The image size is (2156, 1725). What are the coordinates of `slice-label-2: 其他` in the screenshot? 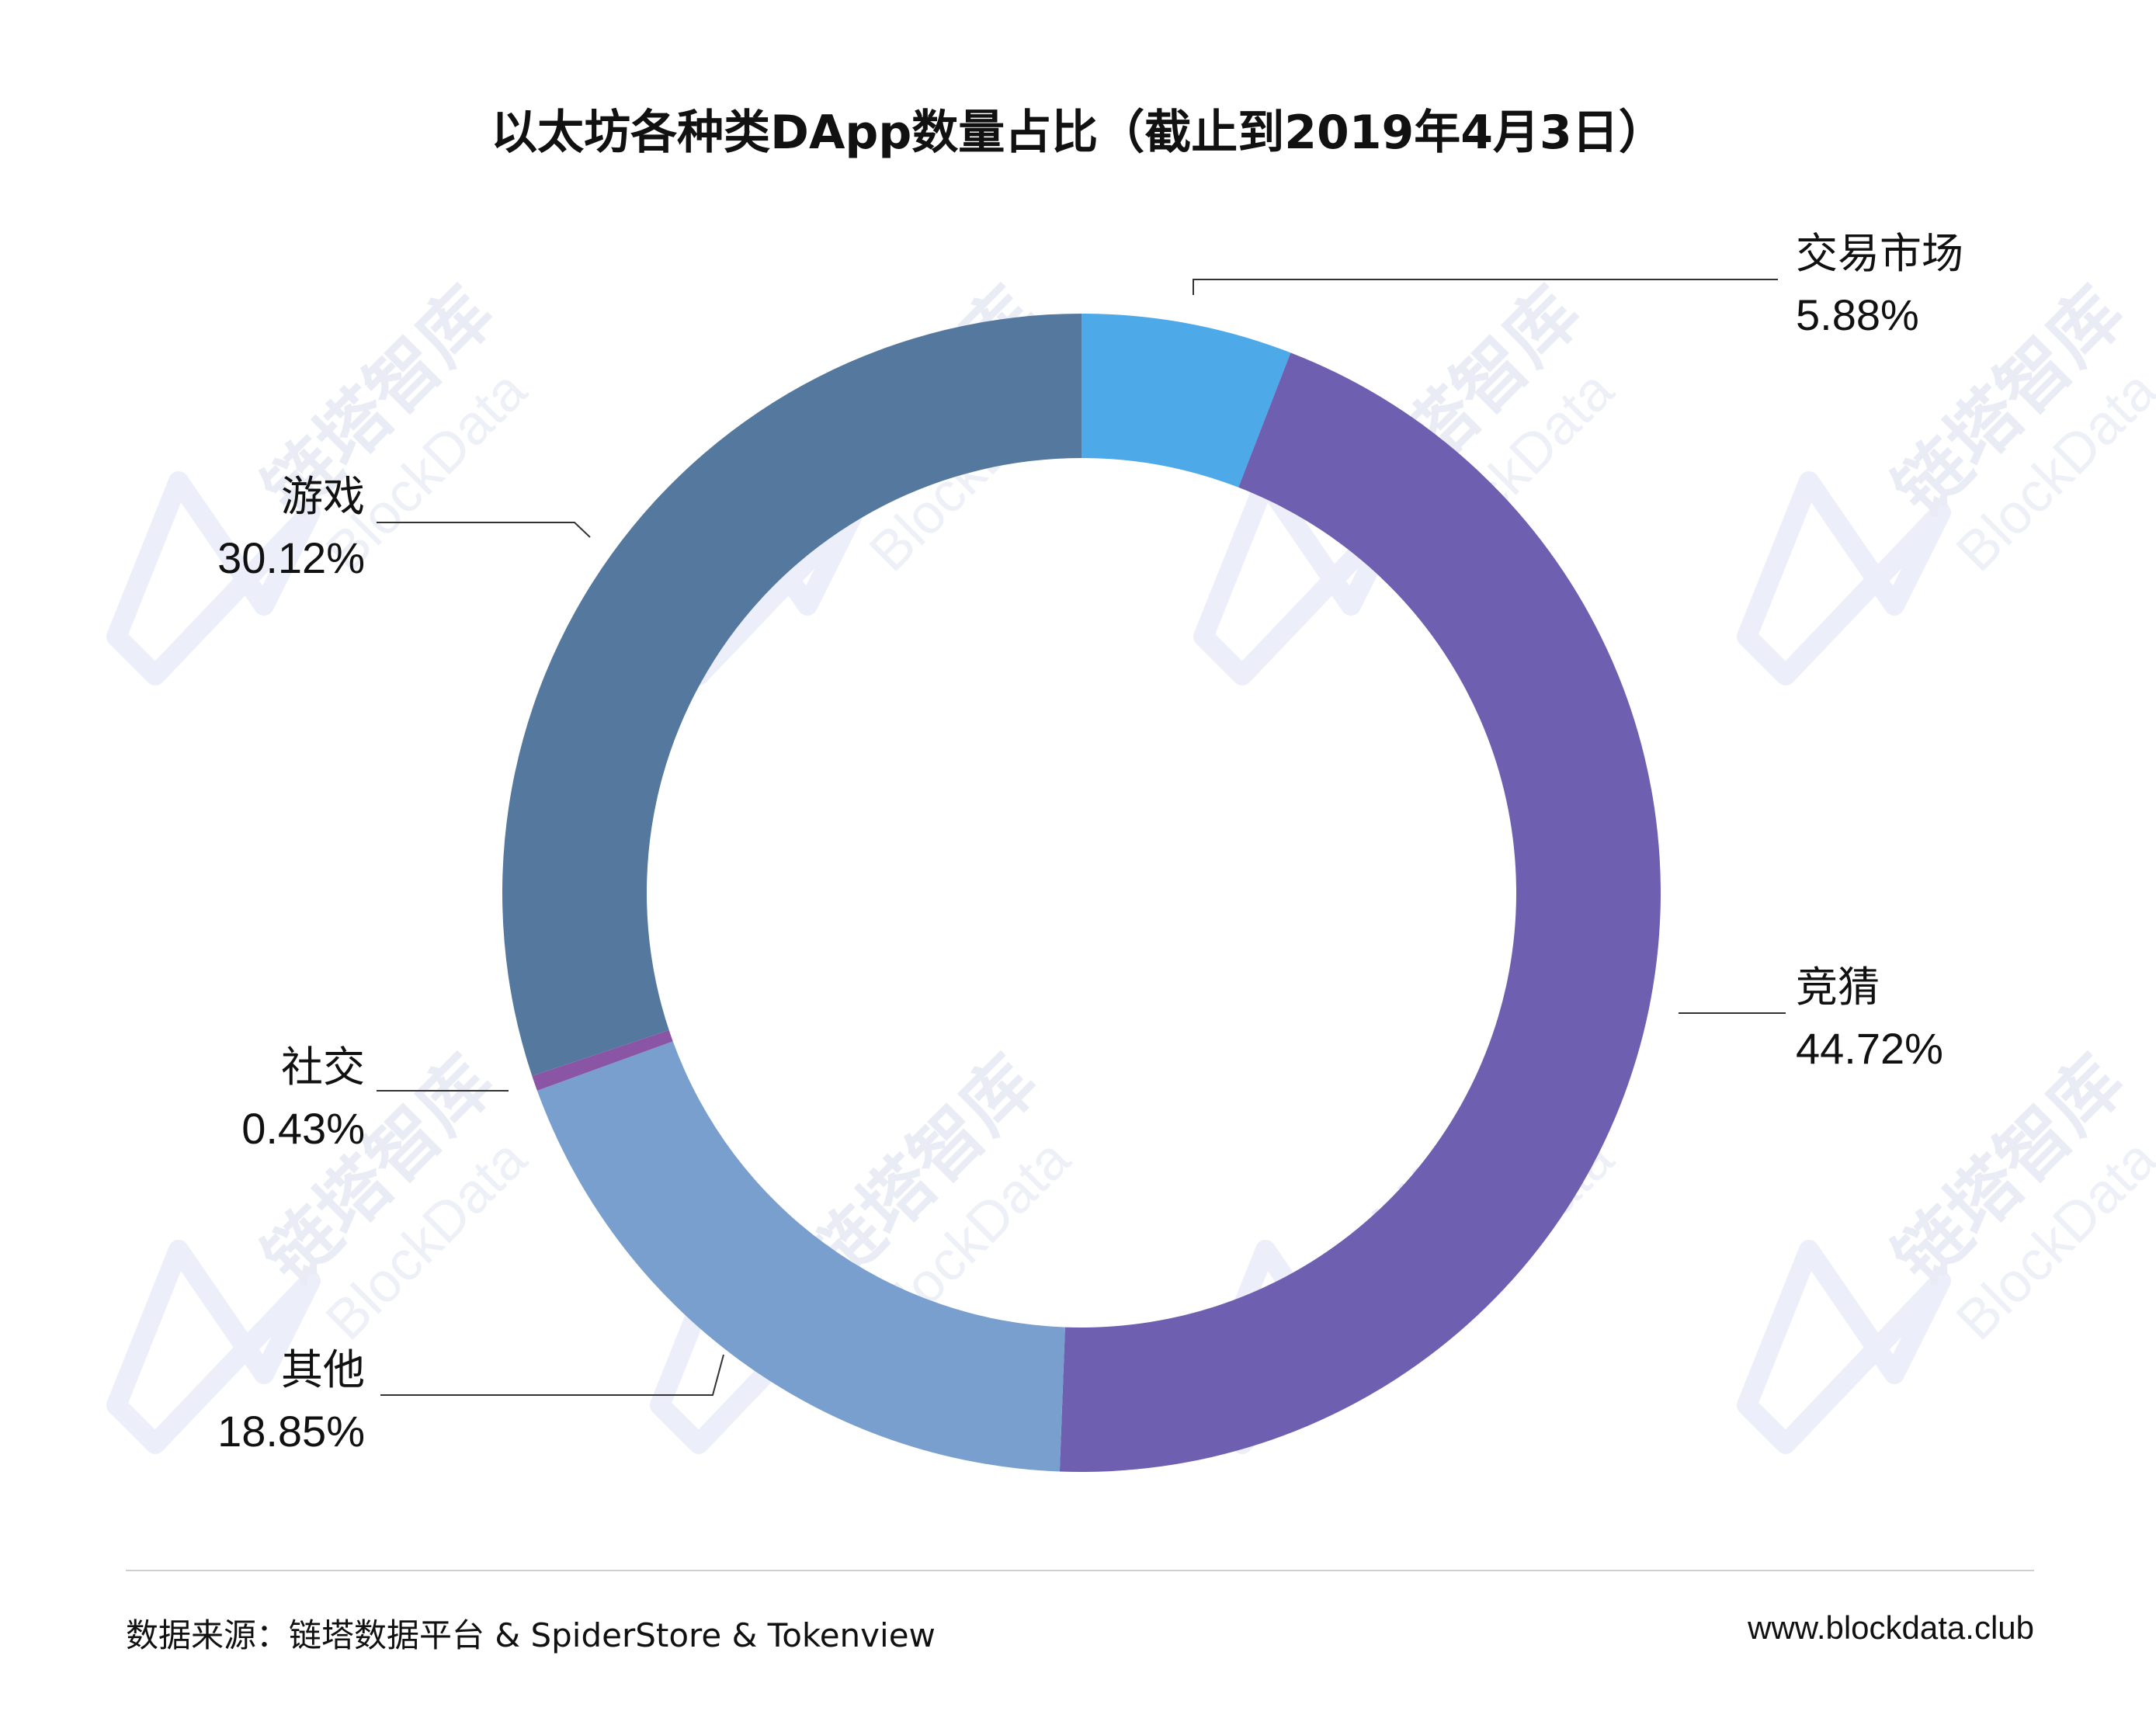 It's located at (323, 1370).